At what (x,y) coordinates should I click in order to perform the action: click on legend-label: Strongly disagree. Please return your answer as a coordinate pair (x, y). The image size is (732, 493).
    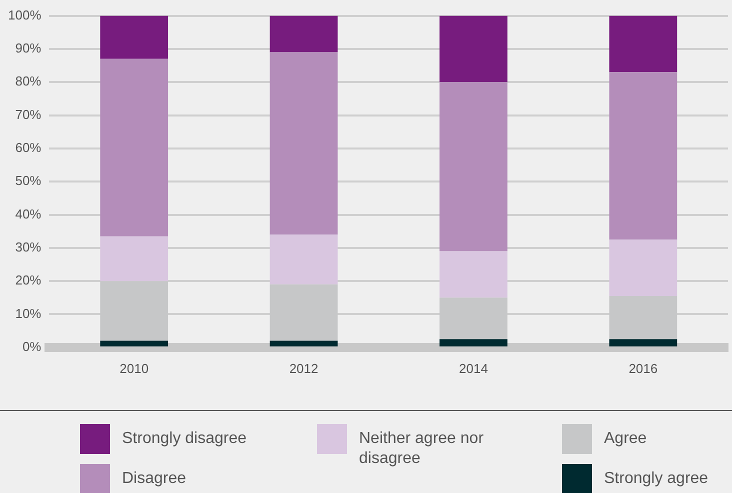
    Looking at the image, I should click on (184, 439).